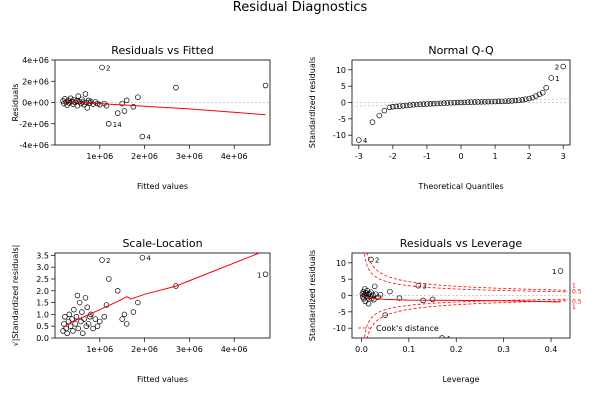  What do you see at coordinates (407, 328) in the screenshot?
I see `legend-label: Cook's distance` at bounding box center [407, 328].